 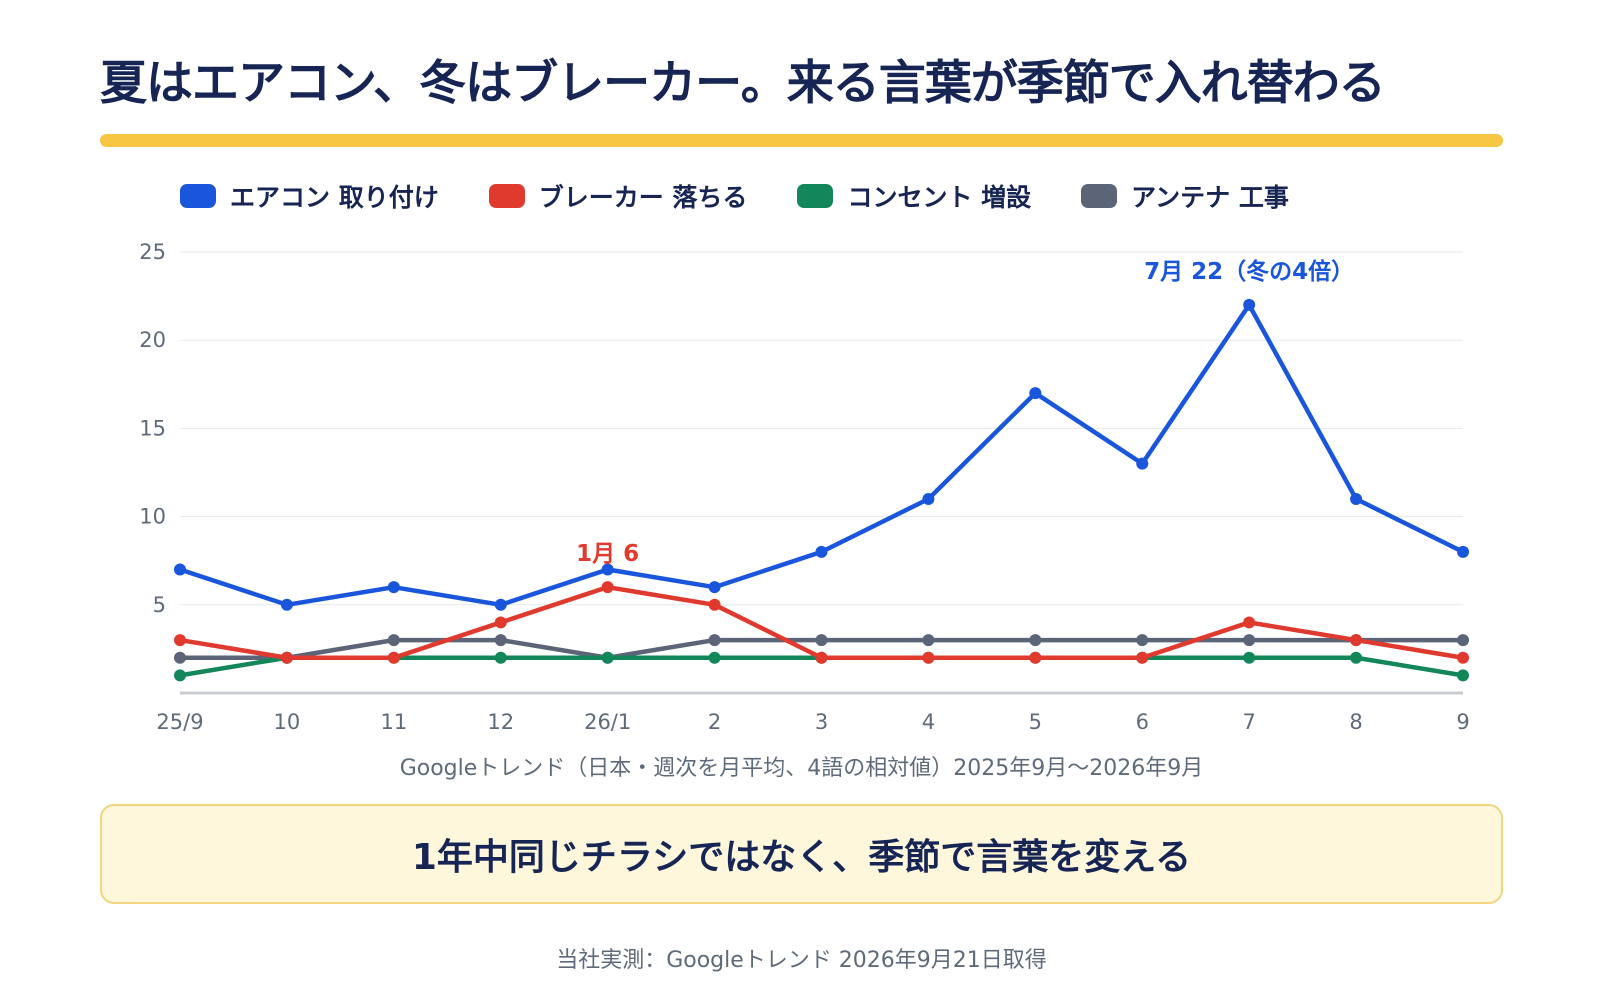 I want to click on x-tick-label: 2, so click(x=714, y=722).